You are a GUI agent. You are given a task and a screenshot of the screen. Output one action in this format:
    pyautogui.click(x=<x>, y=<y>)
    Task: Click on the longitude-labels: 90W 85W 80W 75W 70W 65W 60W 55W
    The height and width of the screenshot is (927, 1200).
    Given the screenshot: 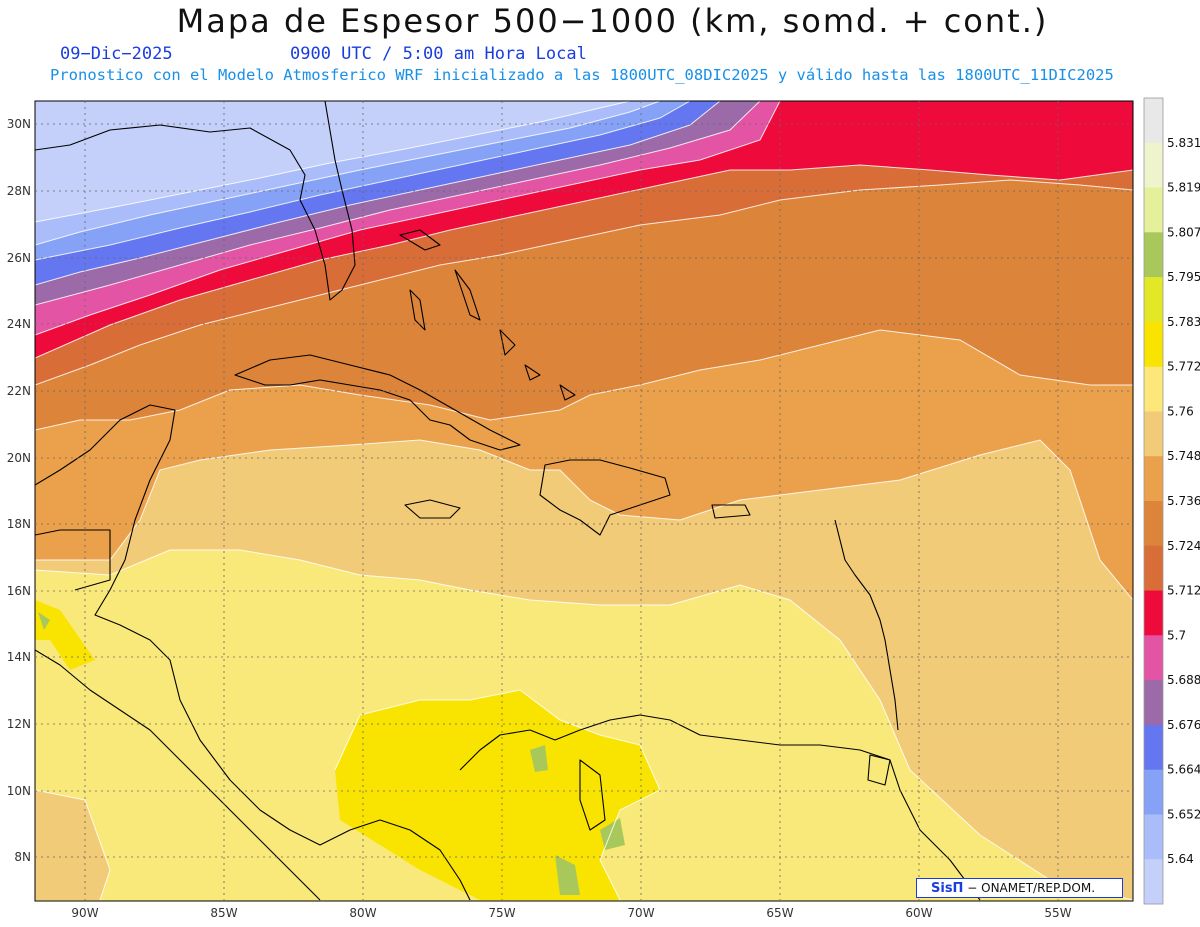 What is the action you would take?
    pyautogui.click(x=571, y=913)
    